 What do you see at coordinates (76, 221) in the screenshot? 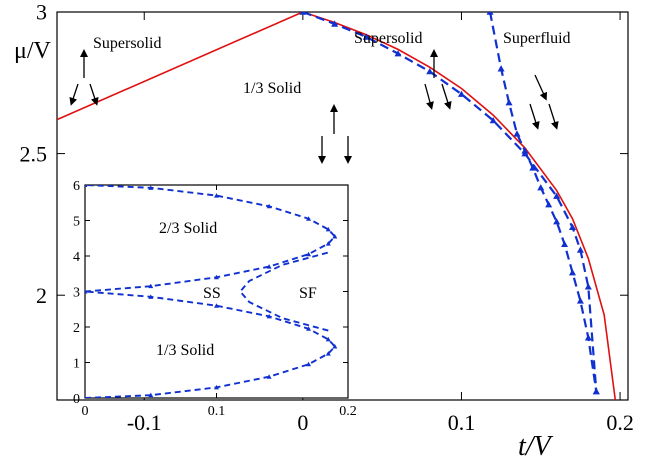
I see `y-tick-label: 5` at bounding box center [76, 221].